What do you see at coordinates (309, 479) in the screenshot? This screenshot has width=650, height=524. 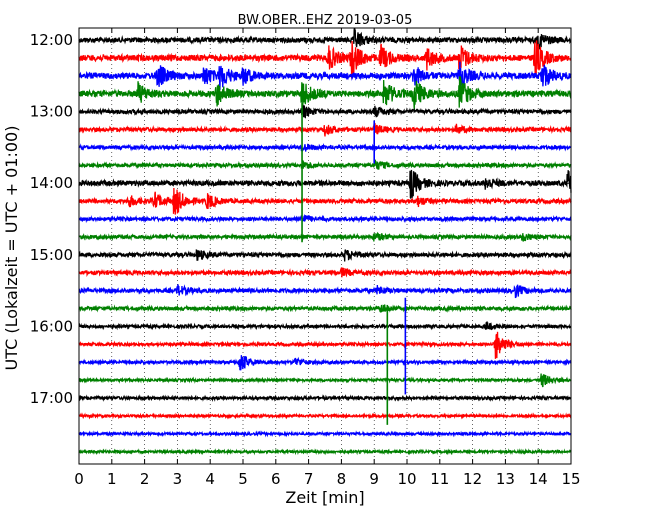 I see `x-tick-label: 7` at bounding box center [309, 479].